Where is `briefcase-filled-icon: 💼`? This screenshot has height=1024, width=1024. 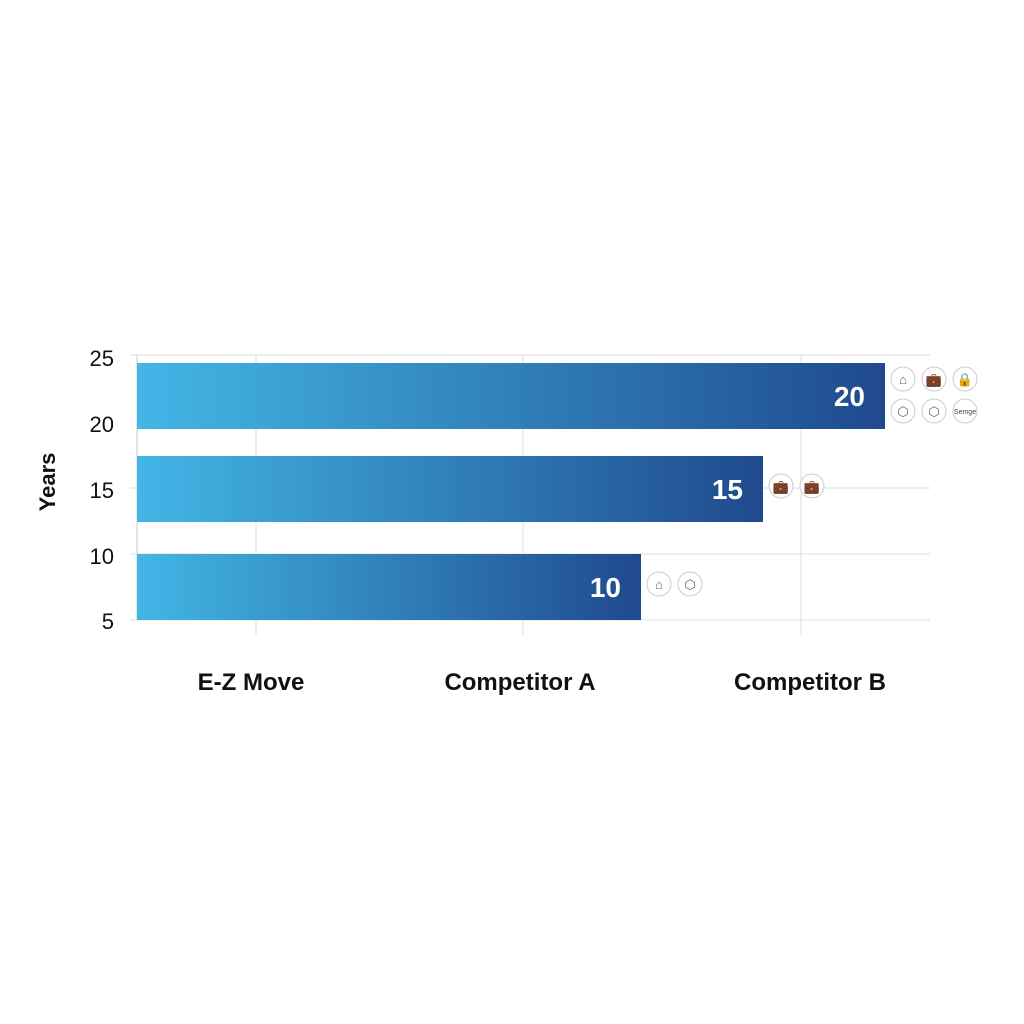
briefcase-filled-icon: 💼 is located at coordinates (781, 486).